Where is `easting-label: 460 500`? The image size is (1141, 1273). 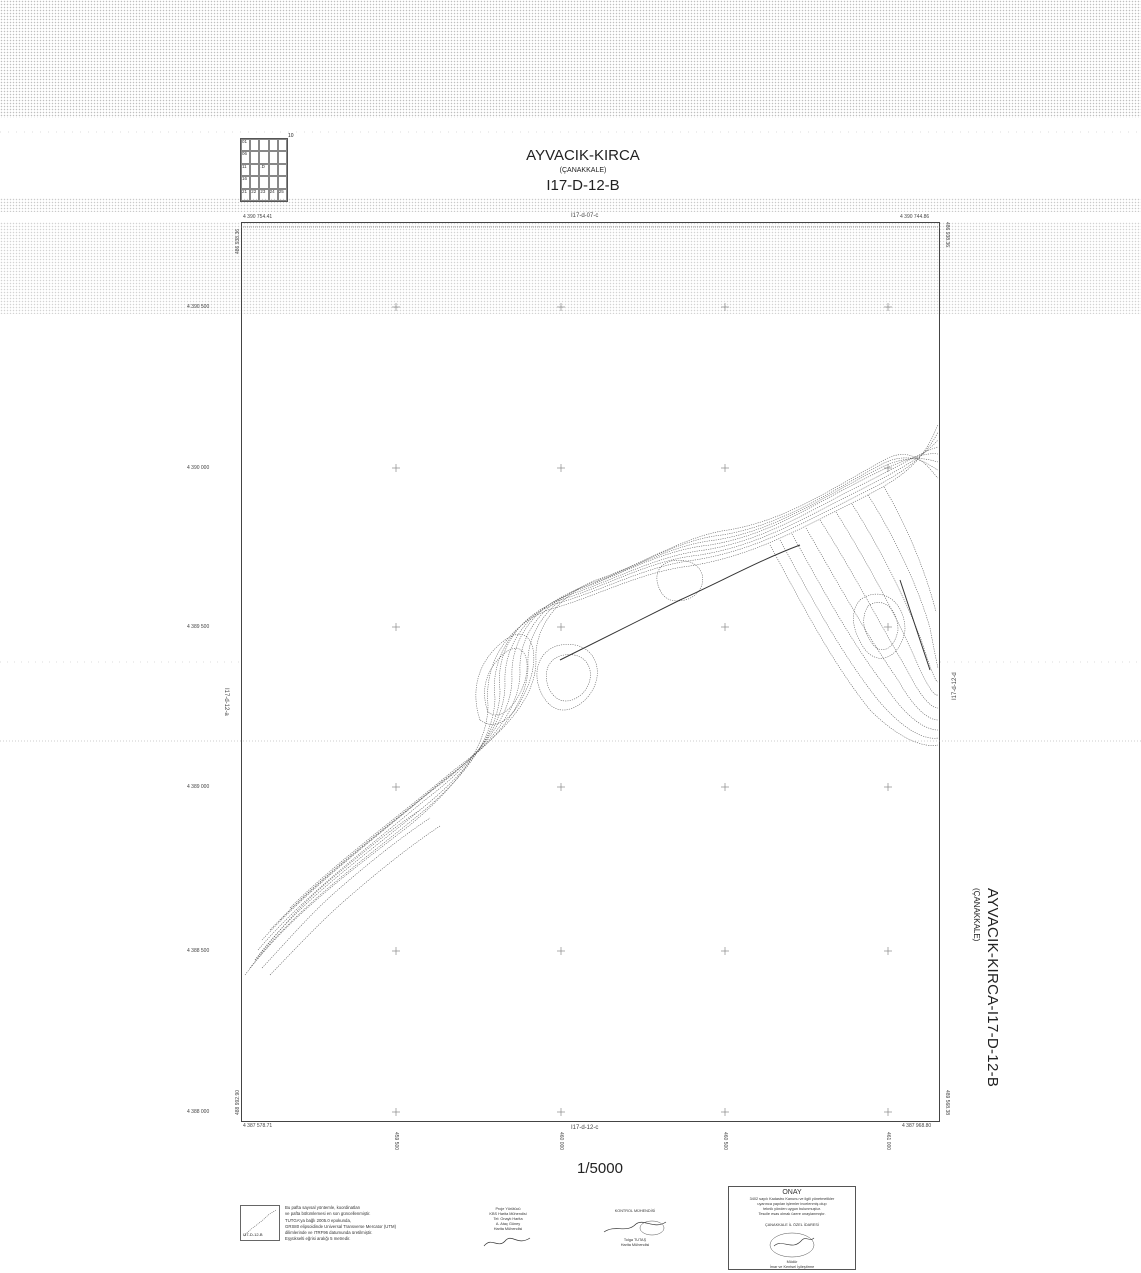
easting-label: 460 500 is located at coordinates (725, 1141).